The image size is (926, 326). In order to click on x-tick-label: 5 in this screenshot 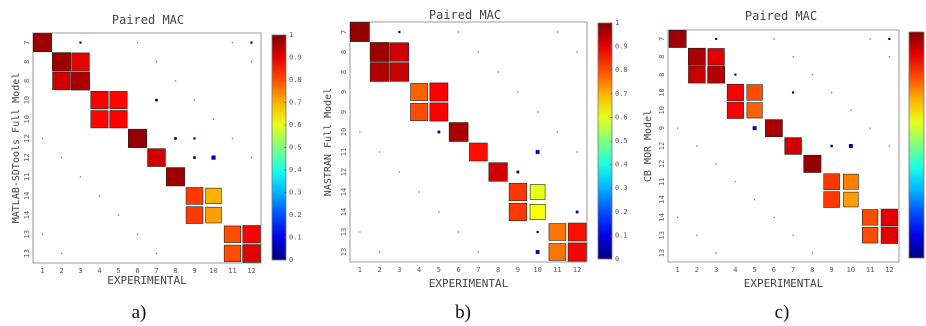, I will do `click(118, 271)`.